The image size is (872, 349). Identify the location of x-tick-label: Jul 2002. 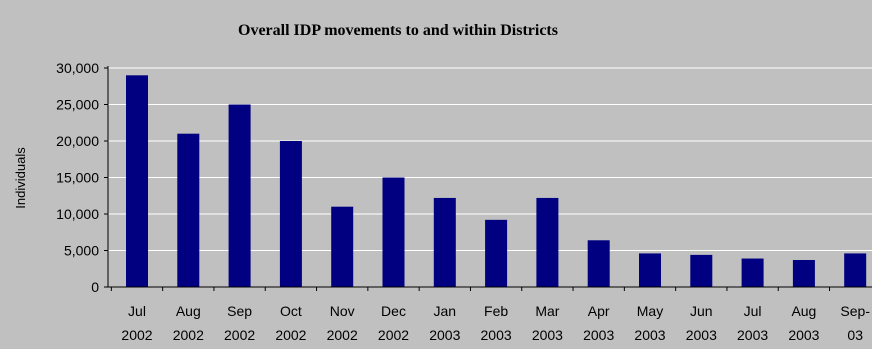
(136, 323).